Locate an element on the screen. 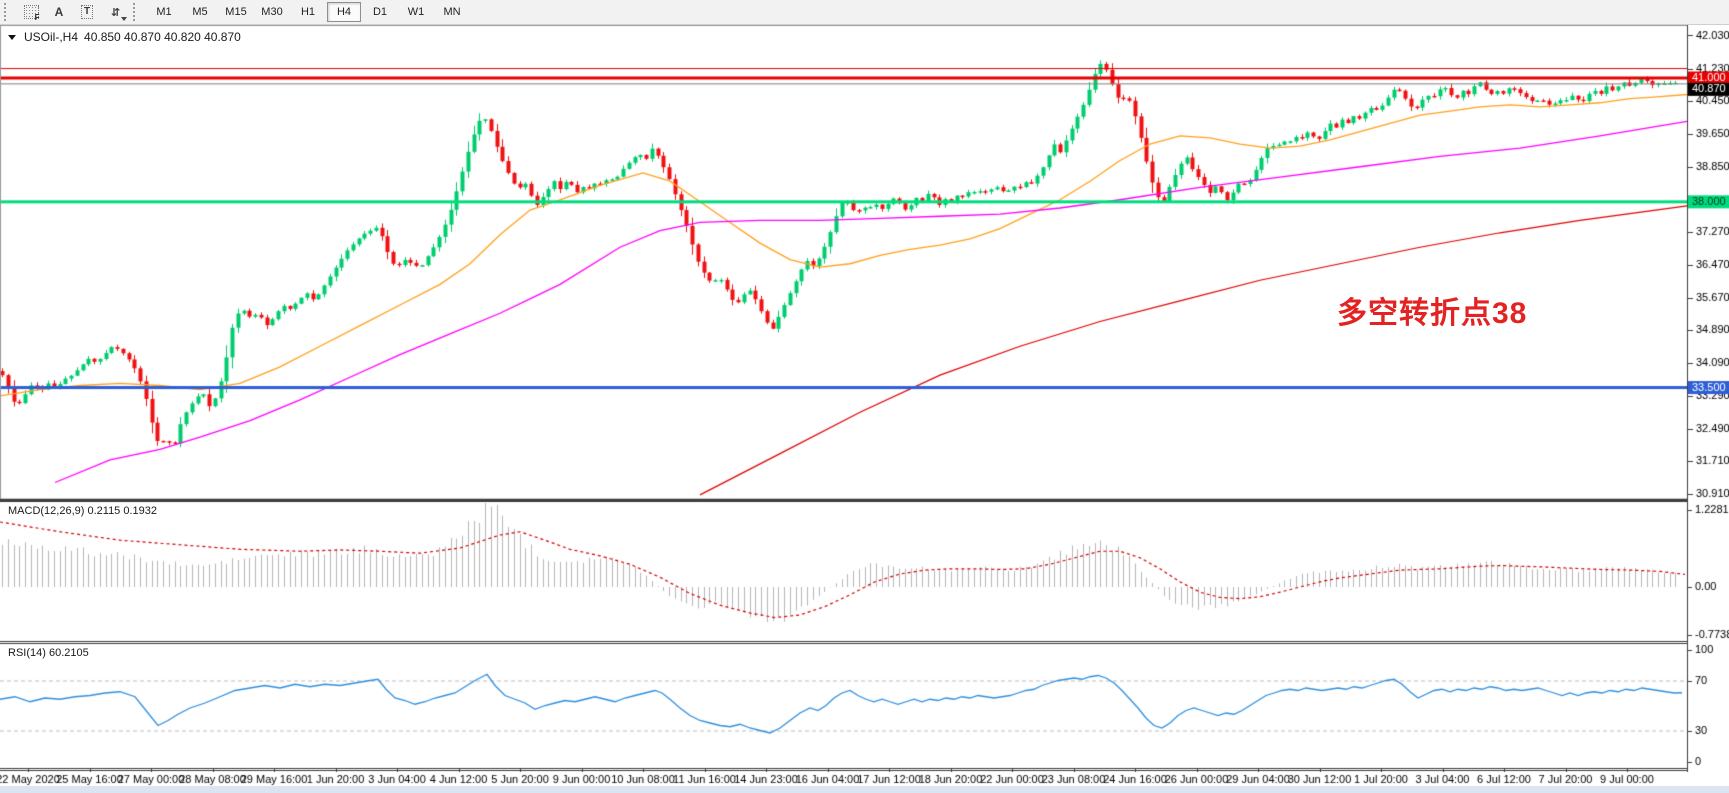 The image size is (1729, 793). timeframe-button-W1: W1 is located at coordinates (416, 12).